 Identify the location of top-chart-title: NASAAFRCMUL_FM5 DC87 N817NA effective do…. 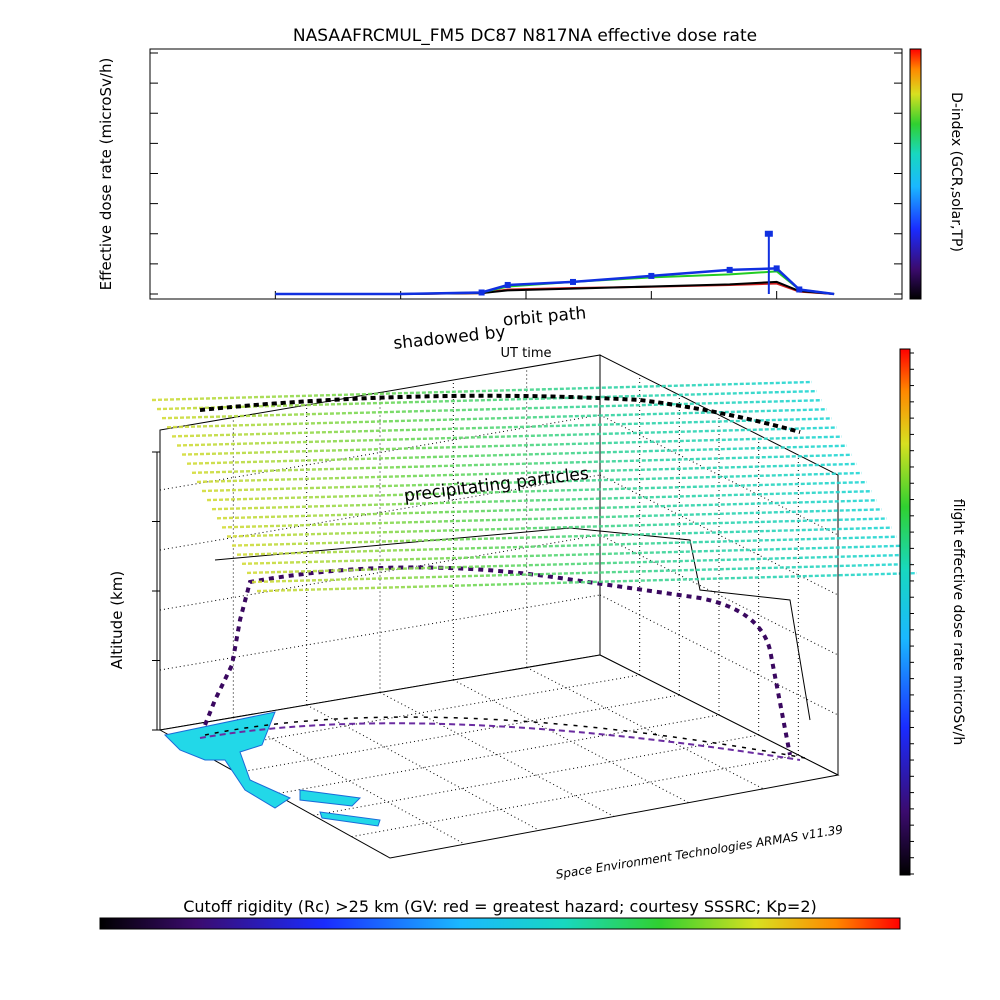
(525, 36).